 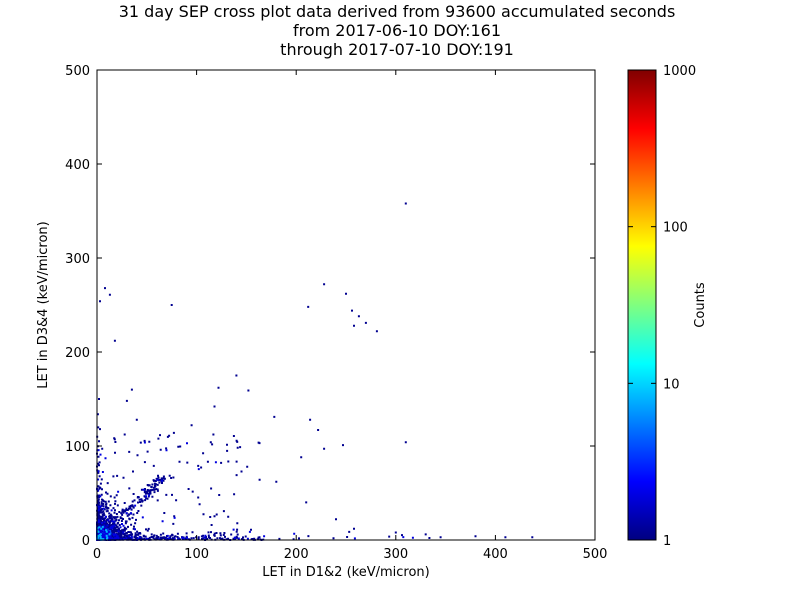 I want to click on y-axis-label: LET in D3&4 (keV/micron), so click(x=43, y=305).